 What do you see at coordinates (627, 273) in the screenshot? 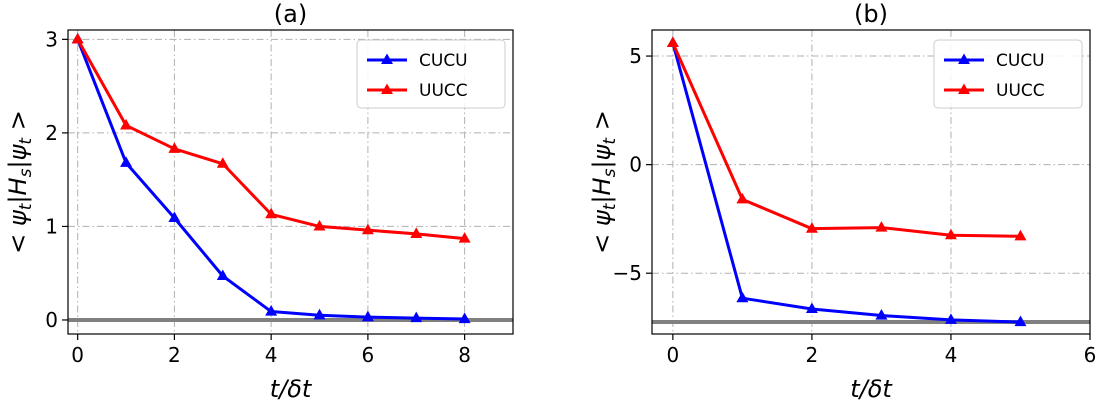
I see `y-tick-label: −5` at bounding box center [627, 273].